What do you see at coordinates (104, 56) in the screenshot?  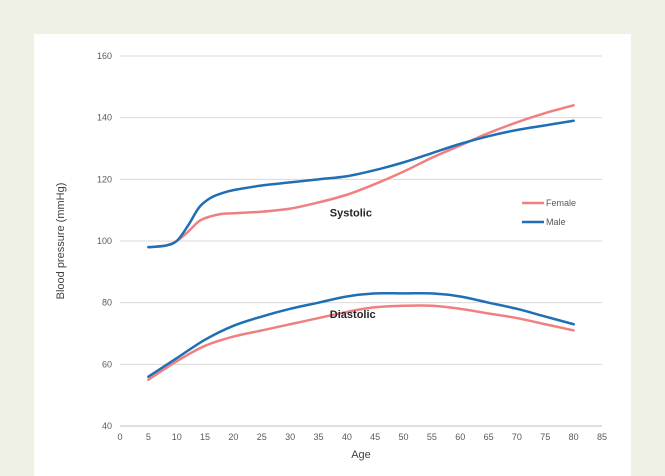 I see `y-tick-label: 160` at bounding box center [104, 56].